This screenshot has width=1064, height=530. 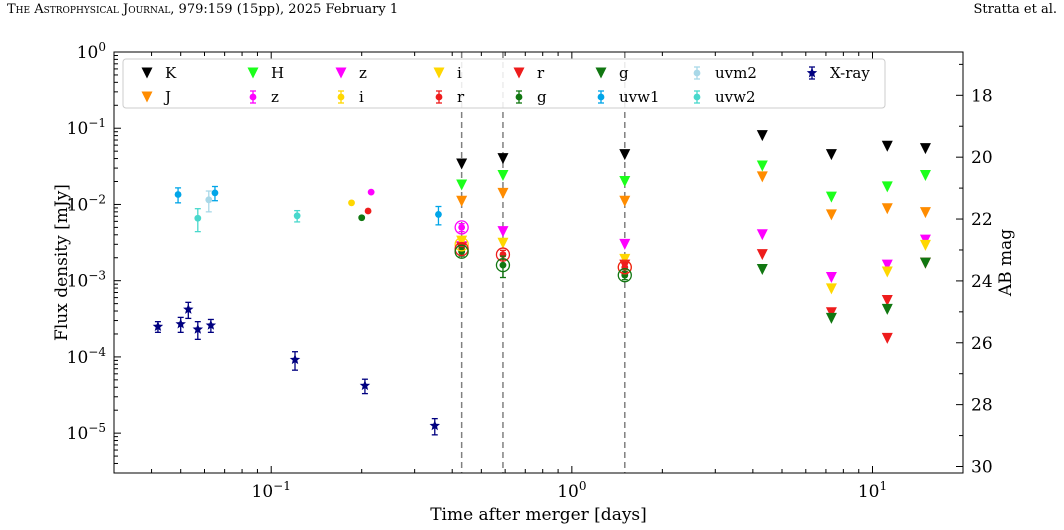 What do you see at coordinates (735, 97) in the screenshot?
I see `legend-label: uvw2` at bounding box center [735, 97].